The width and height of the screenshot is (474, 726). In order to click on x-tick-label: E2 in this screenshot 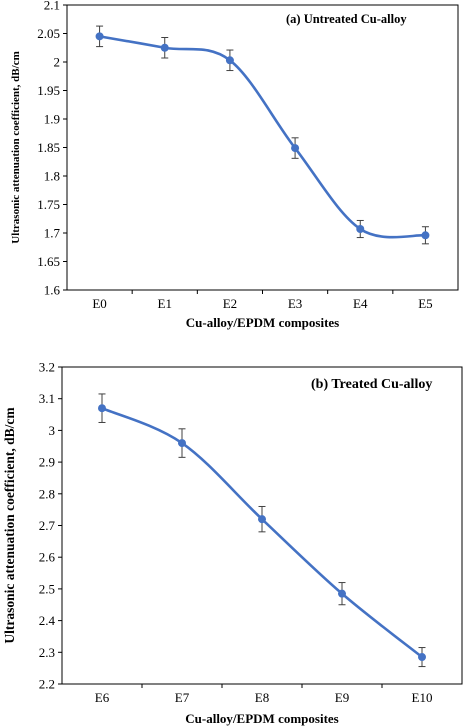, I will do `click(230, 303)`.